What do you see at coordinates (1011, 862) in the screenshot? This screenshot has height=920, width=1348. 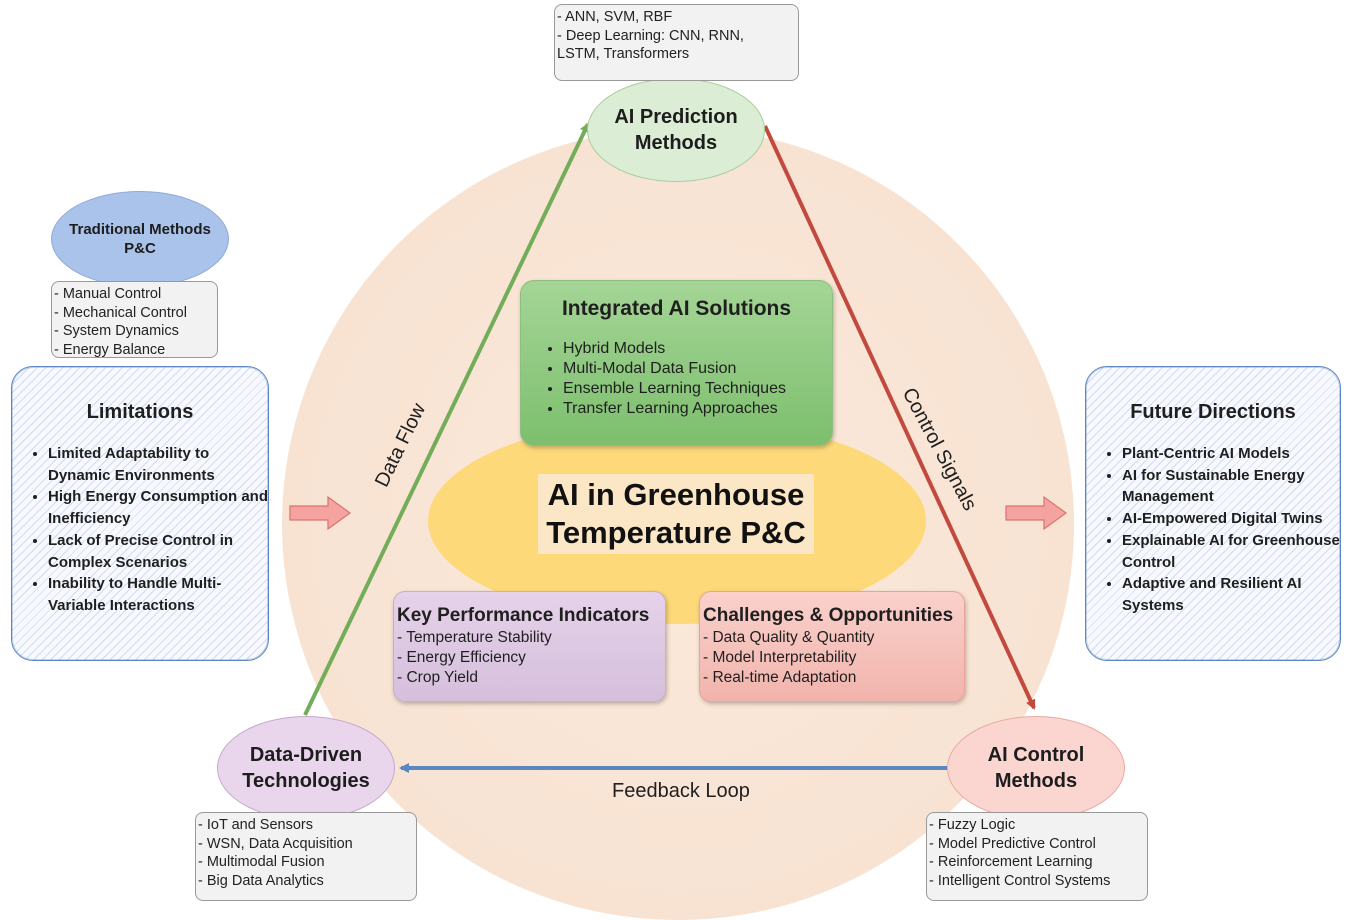 I see `list-item: - Reinforcement Learning` at bounding box center [1011, 862].